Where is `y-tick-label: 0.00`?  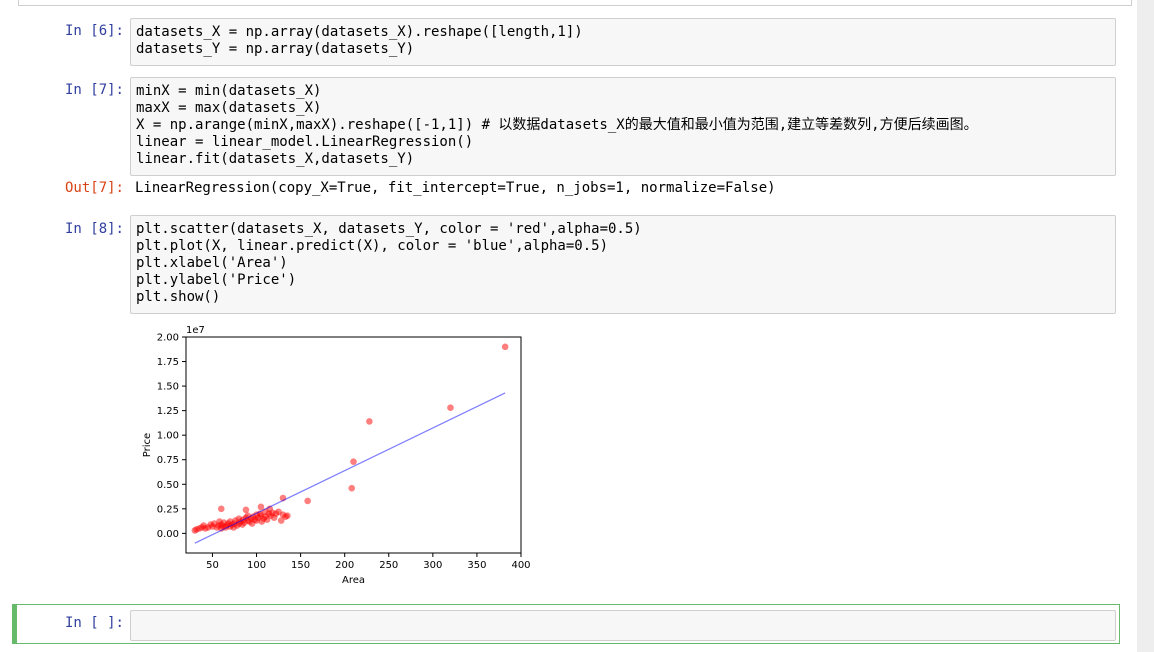 y-tick-label: 0.00 is located at coordinates (168, 534).